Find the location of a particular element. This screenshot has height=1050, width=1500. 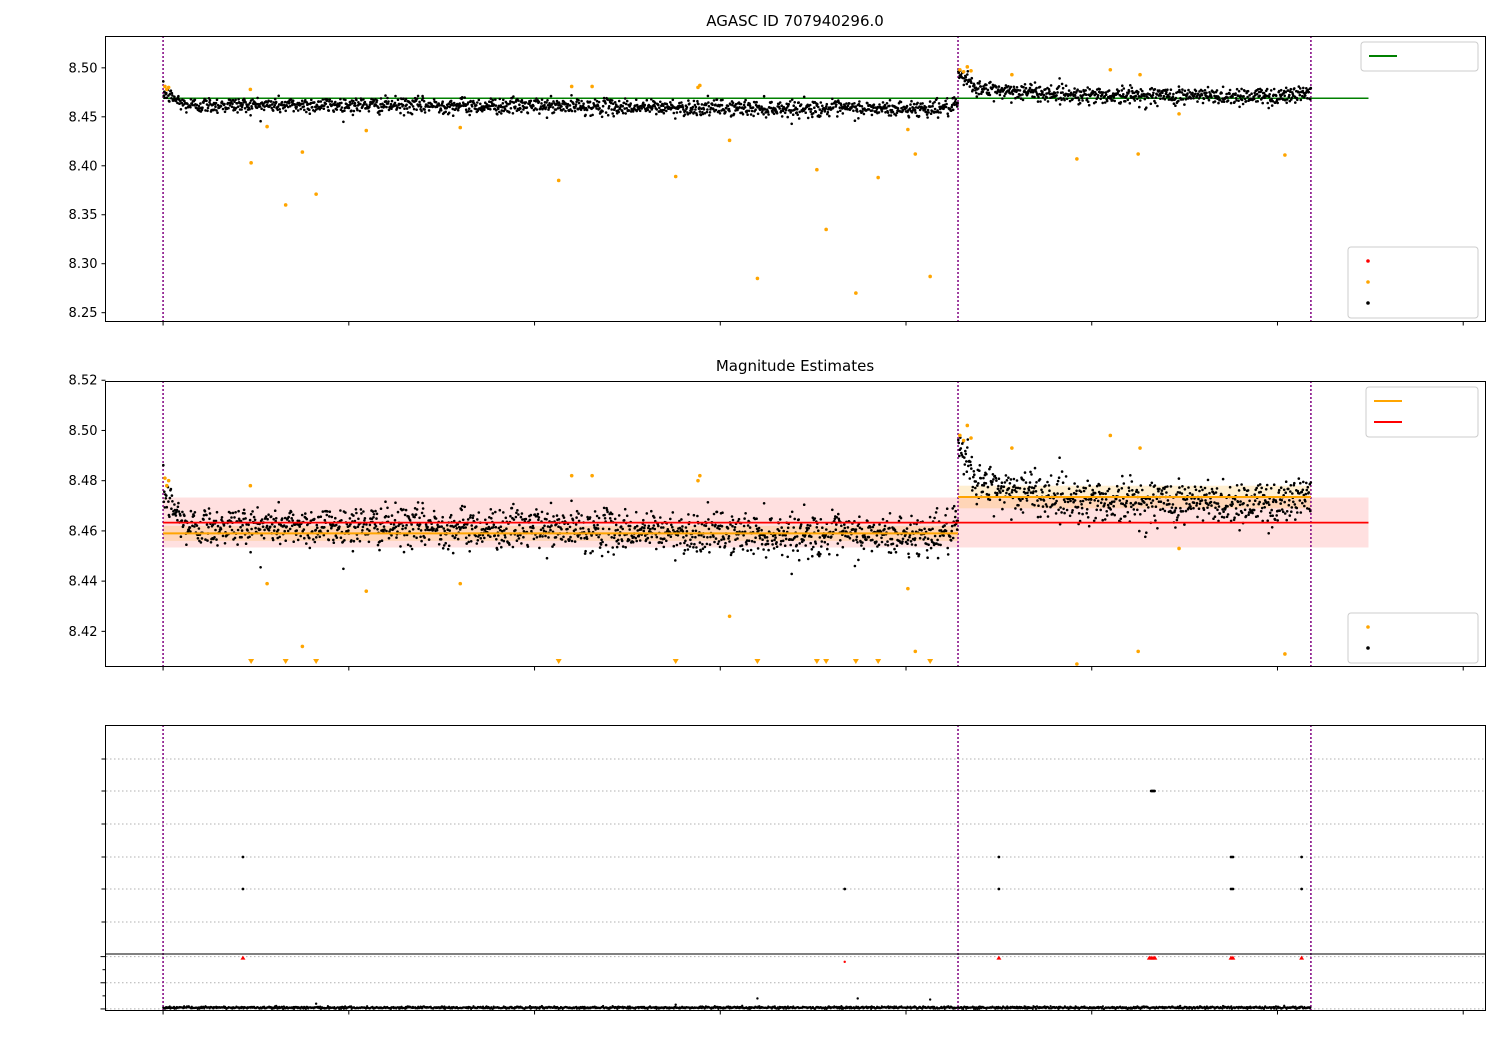

y-tick-label: 8.50 is located at coordinates (83, 431).